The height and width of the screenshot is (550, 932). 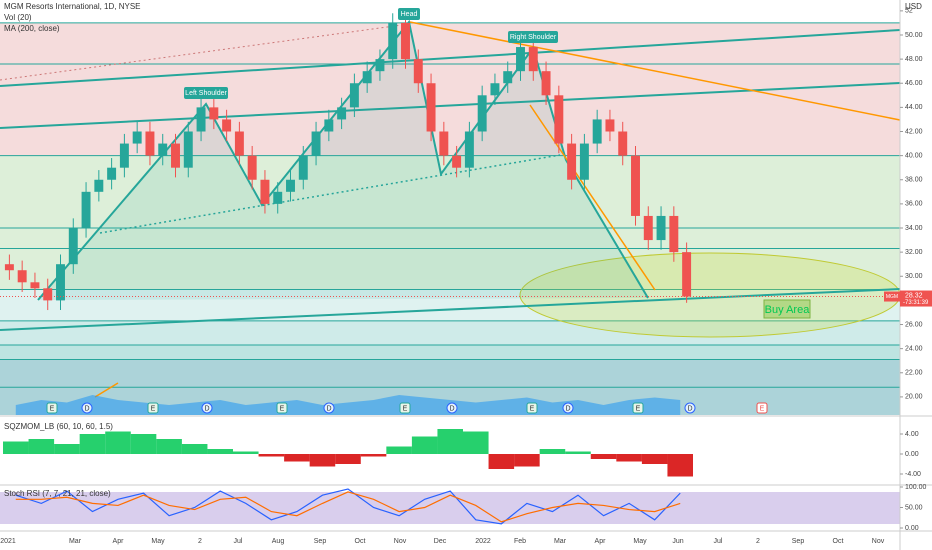 I want to click on x-tick-label: Feb, so click(x=520, y=541).